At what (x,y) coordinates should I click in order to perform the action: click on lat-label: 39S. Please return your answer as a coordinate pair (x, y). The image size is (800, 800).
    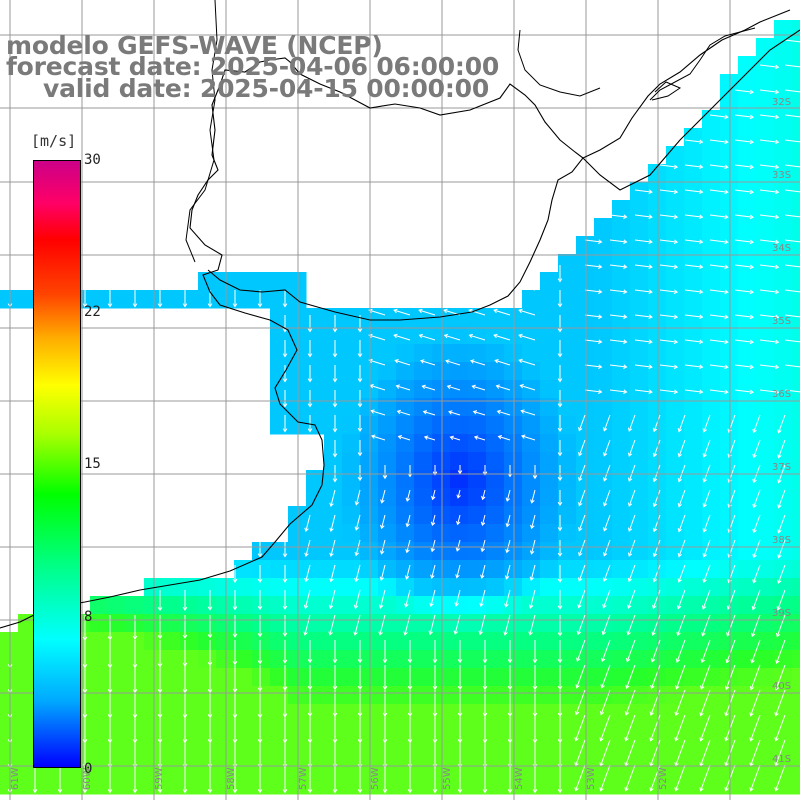
    Looking at the image, I should click on (781, 613).